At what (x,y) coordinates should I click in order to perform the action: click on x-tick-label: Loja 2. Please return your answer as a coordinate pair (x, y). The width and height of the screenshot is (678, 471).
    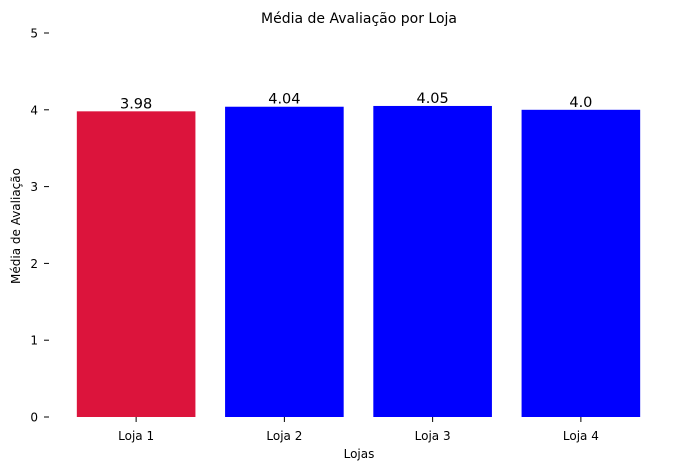
    Looking at the image, I should click on (284, 436).